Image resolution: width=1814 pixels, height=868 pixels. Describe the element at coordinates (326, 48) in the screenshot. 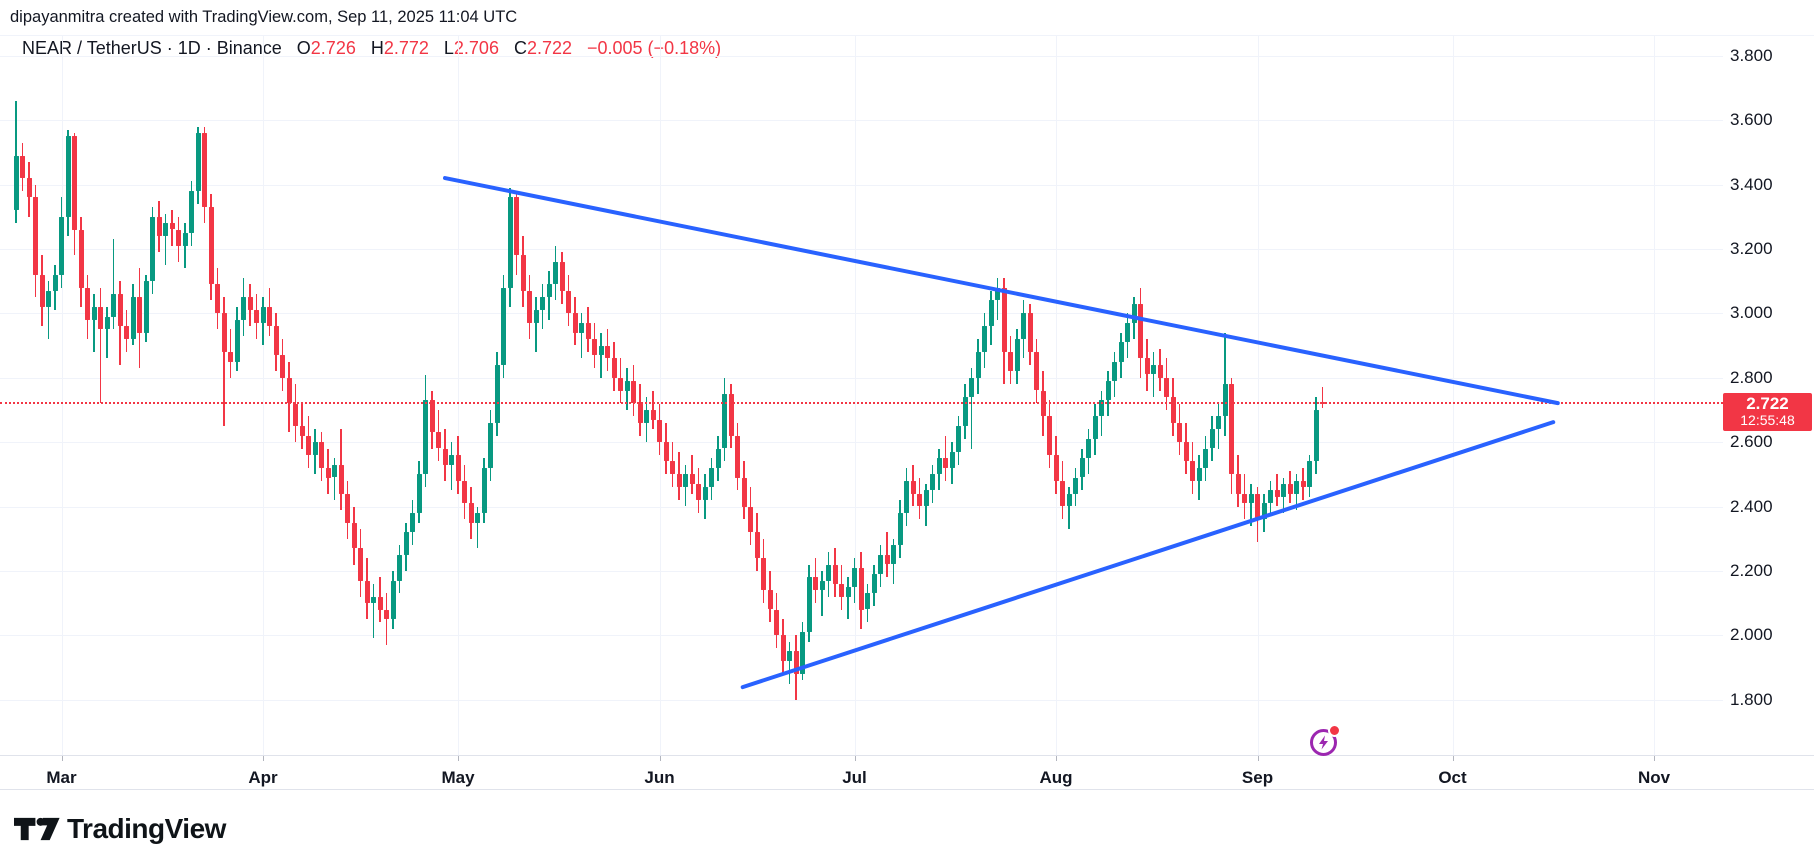

I see `ohlc-open: O2.726` at that location.